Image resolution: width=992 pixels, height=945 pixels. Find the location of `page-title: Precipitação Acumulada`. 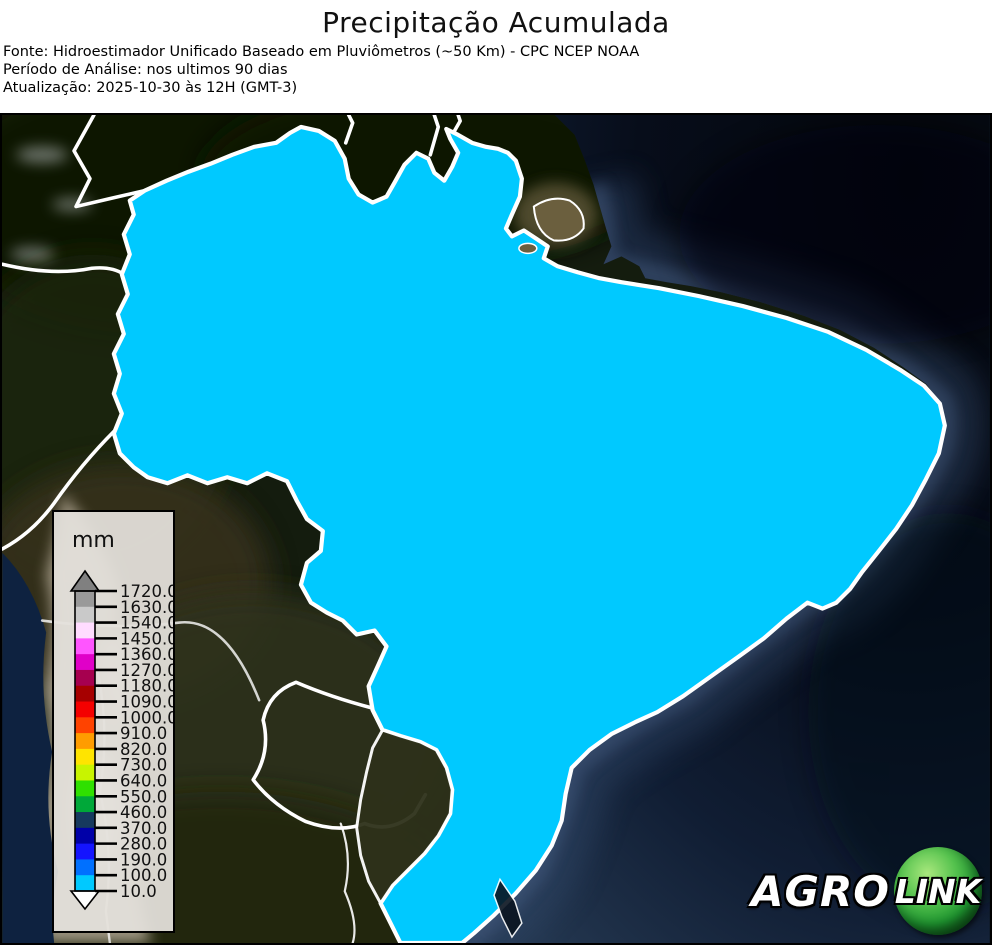

page-title: Precipitação Acumulada is located at coordinates (496, 22).